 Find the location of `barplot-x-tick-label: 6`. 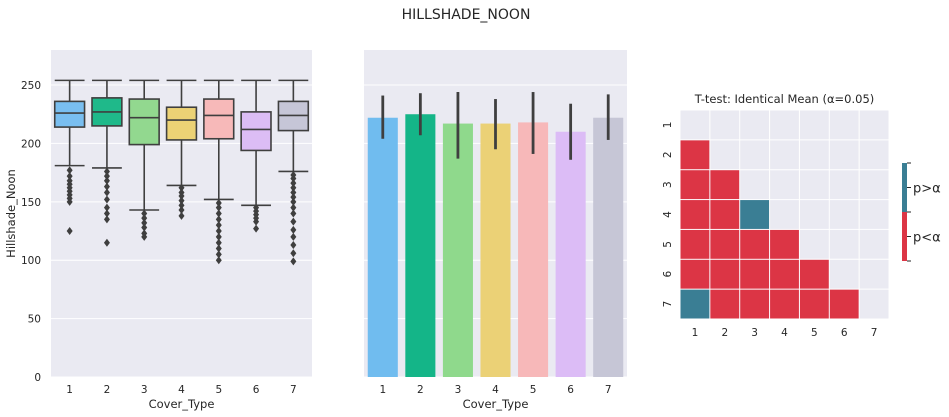

barplot-x-tick-label: 6 is located at coordinates (570, 390).